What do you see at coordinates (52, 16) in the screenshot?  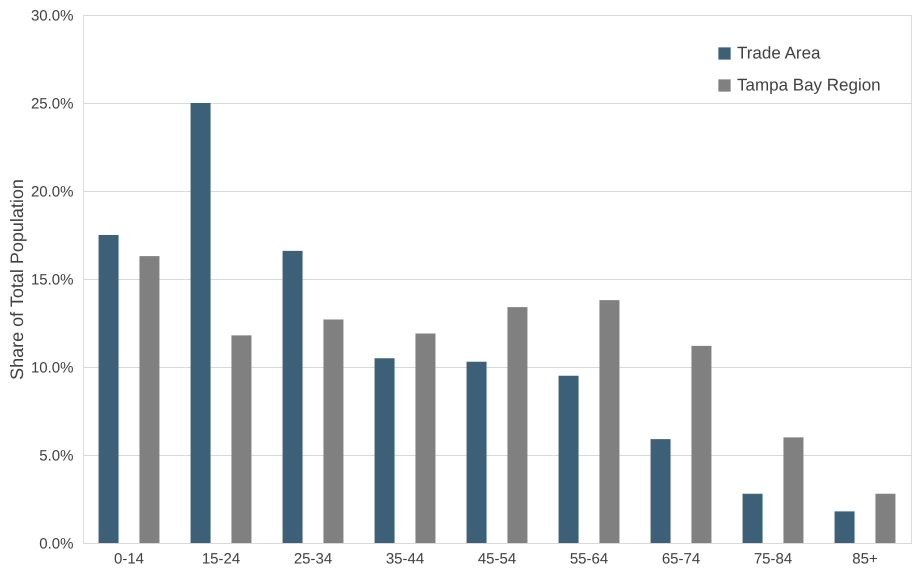 I see `y-tick-label: 30.0%` at bounding box center [52, 16].